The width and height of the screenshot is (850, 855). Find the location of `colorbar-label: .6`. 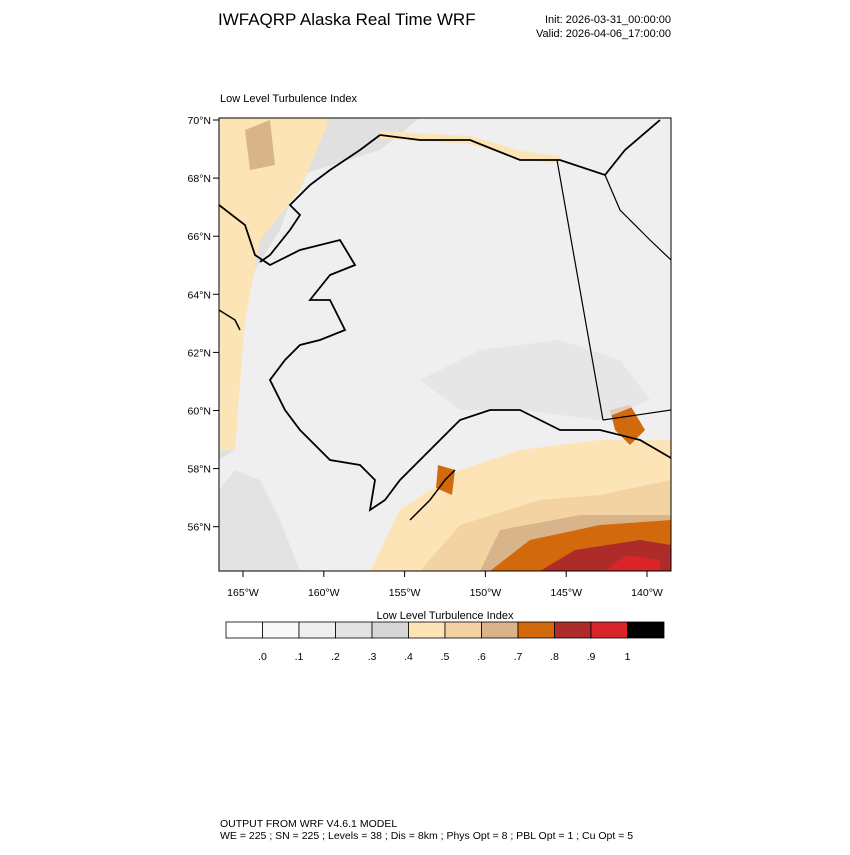

colorbar-label: .6 is located at coordinates (481, 657).